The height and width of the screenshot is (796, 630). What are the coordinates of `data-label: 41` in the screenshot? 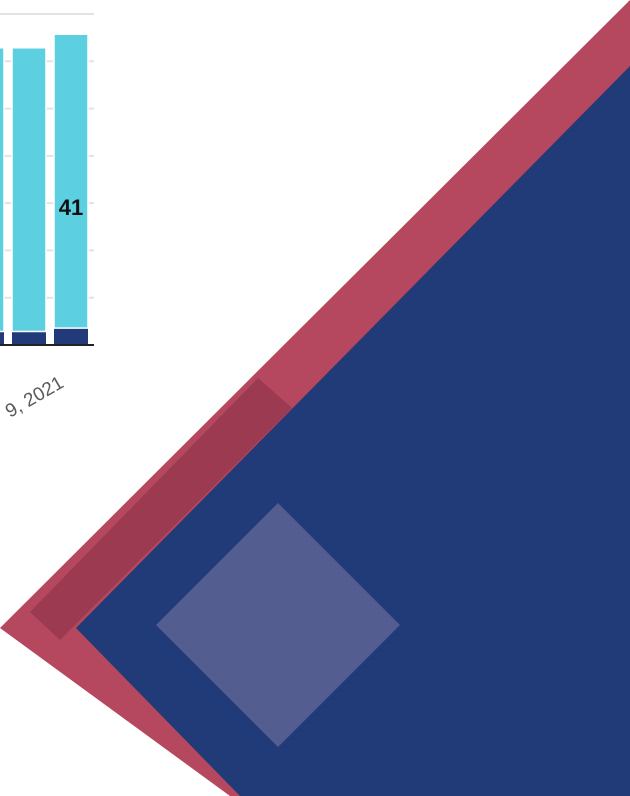 It's located at (71, 207).